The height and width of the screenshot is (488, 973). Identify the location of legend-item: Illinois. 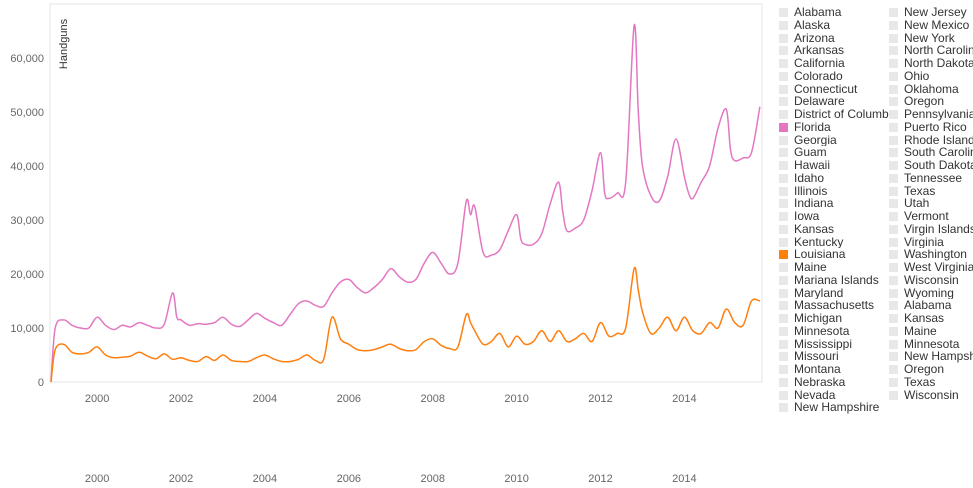
(834, 191).